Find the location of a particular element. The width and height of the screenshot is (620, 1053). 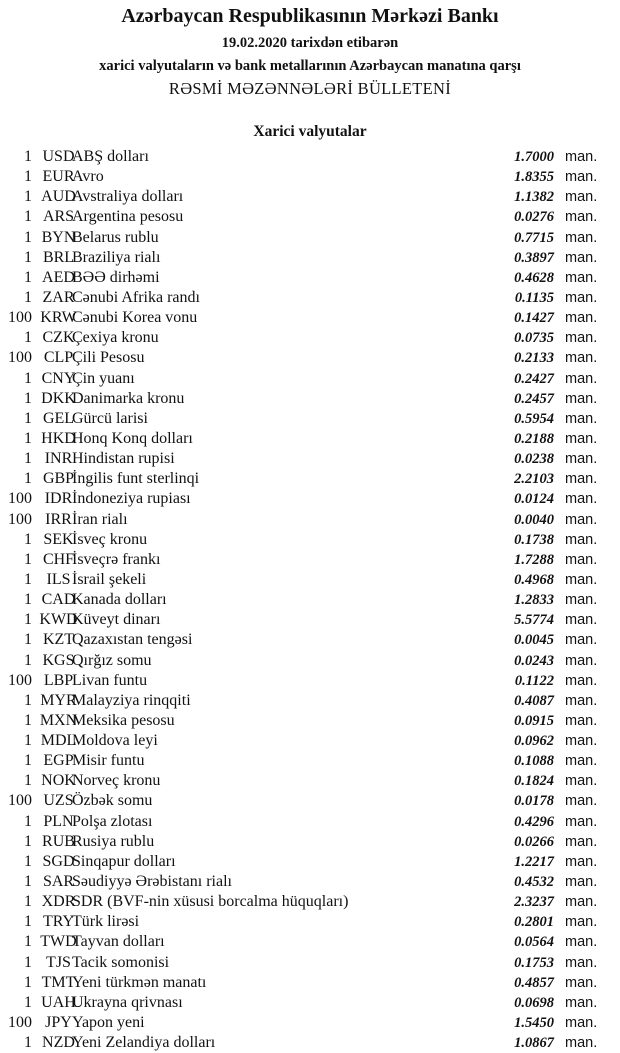

currency-code: MYR is located at coordinates (58, 700).